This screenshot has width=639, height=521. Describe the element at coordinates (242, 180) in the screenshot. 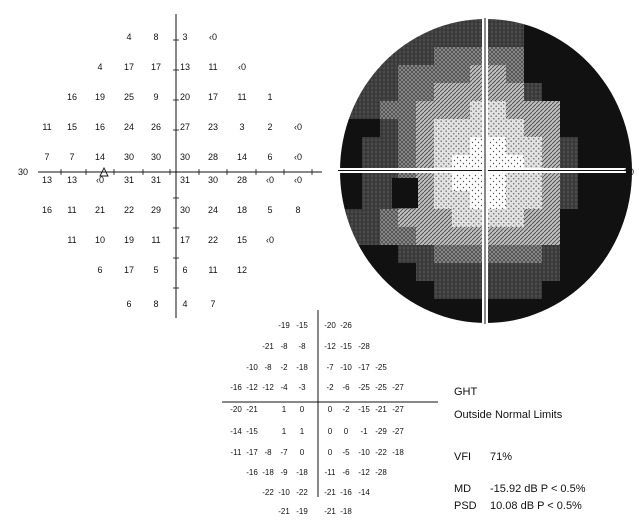

I see `threshold-value: 28` at that location.